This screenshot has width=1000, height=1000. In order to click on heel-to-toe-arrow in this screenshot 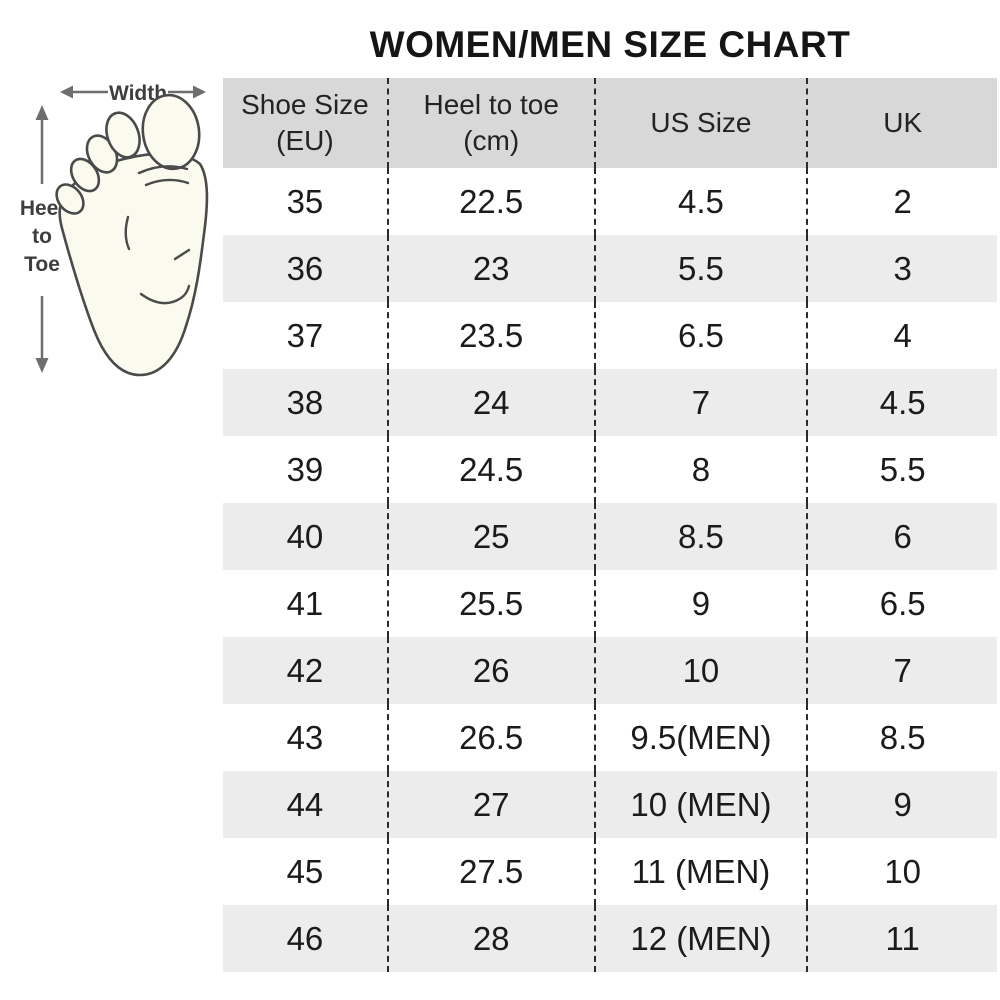, I will do `click(42, 239)`.